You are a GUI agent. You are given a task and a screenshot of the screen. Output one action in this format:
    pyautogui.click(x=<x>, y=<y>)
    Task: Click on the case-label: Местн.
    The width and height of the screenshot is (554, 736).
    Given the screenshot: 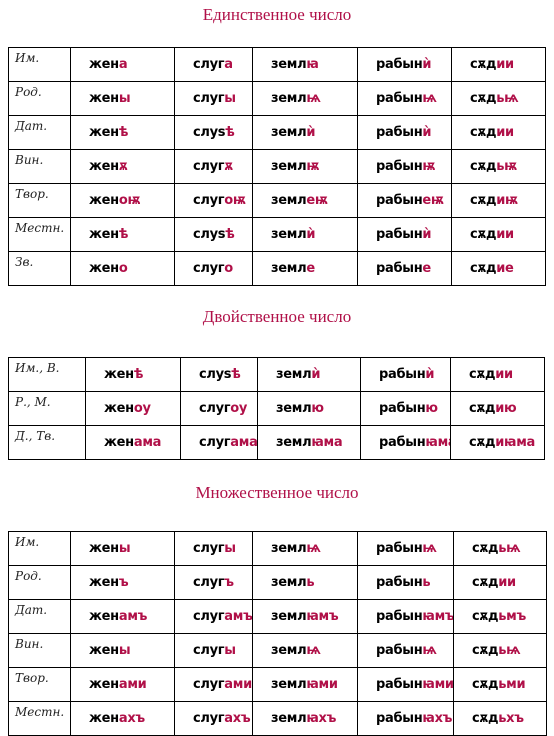 What is the action you would take?
    pyautogui.click(x=39, y=234)
    